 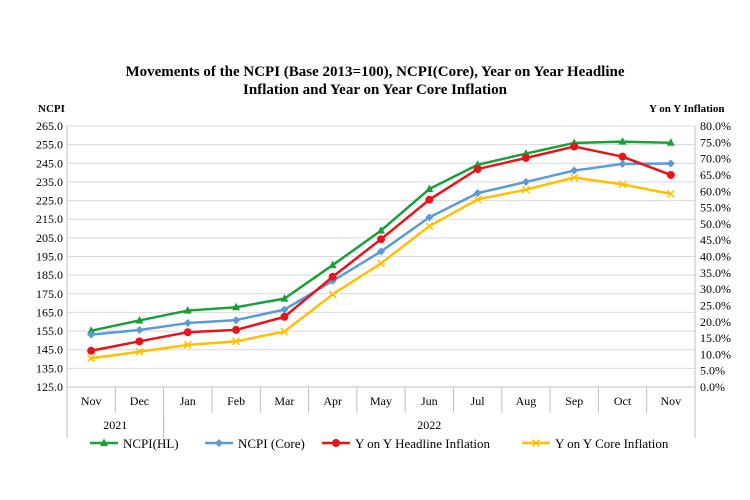 What do you see at coordinates (715, 142) in the screenshot?
I see `right-tick-label: 75.0%` at bounding box center [715, 142].